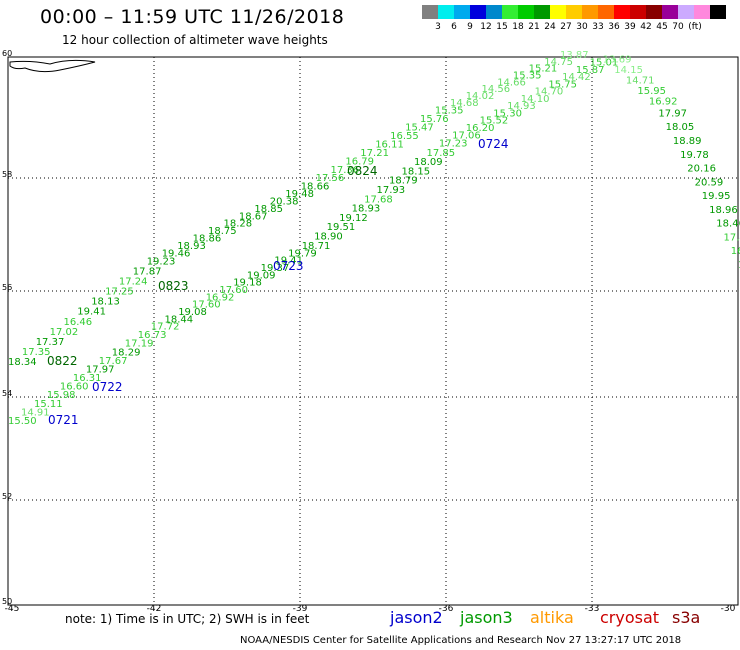 This screenshot has width=740, height=650. I want to click on wave-height-value: 17.68, so click(378, 199).